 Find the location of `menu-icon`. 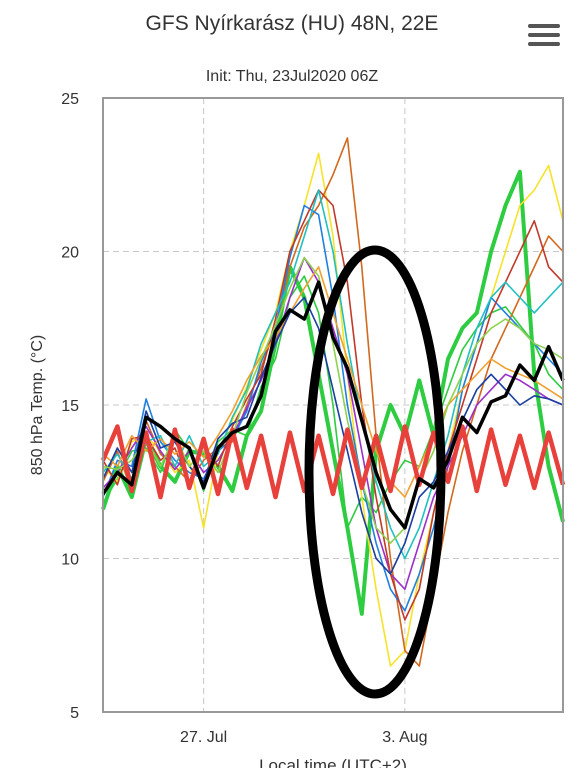

menu-icon is located at coordinates (544, 36).